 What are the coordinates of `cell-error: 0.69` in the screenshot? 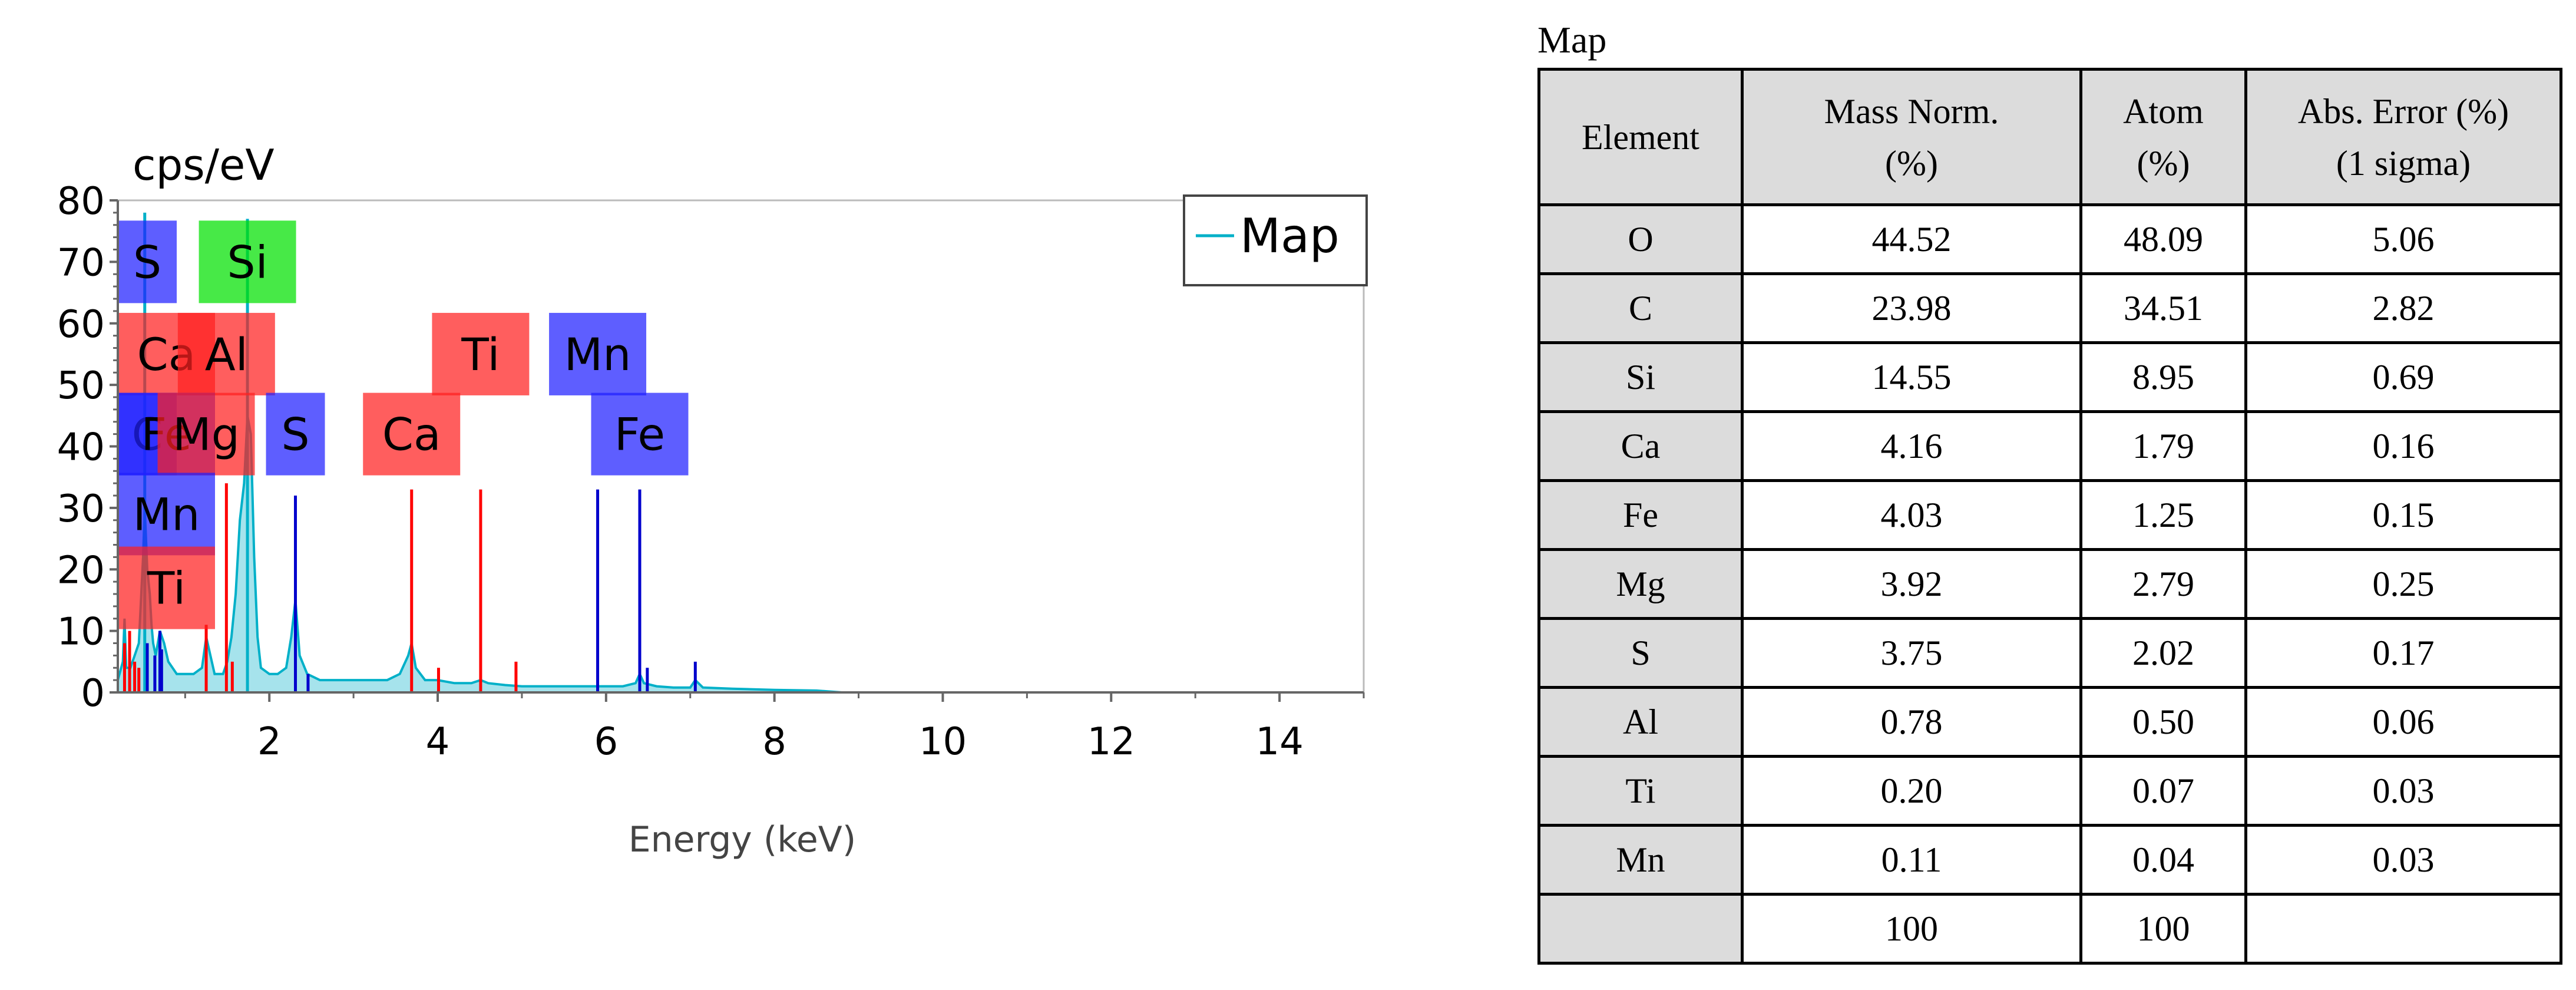 It's located at (2403, 377).